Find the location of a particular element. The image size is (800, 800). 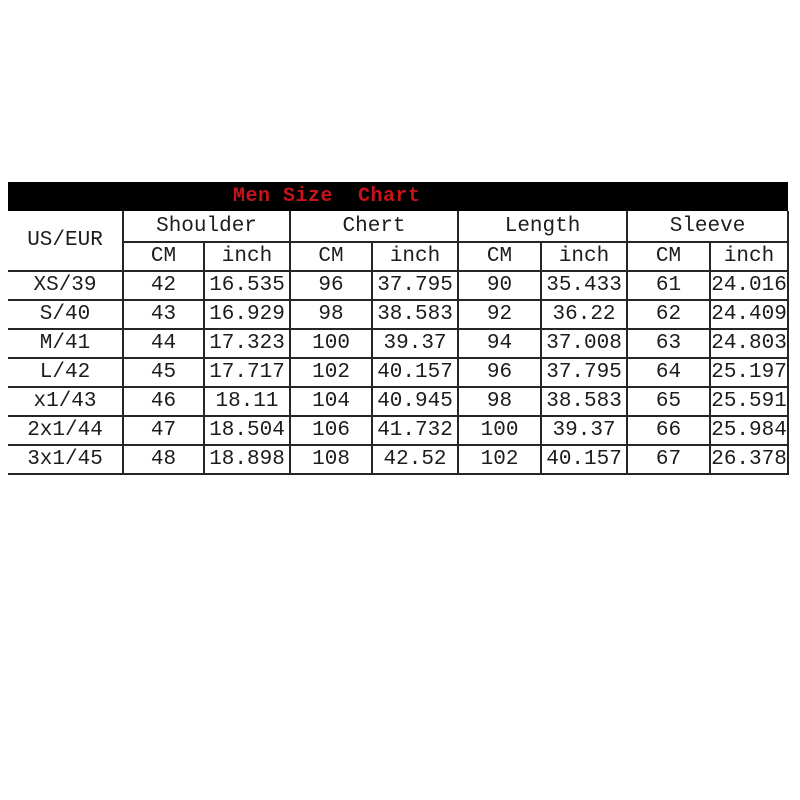

value-cell: 90 is located at coordinates (500, 285).